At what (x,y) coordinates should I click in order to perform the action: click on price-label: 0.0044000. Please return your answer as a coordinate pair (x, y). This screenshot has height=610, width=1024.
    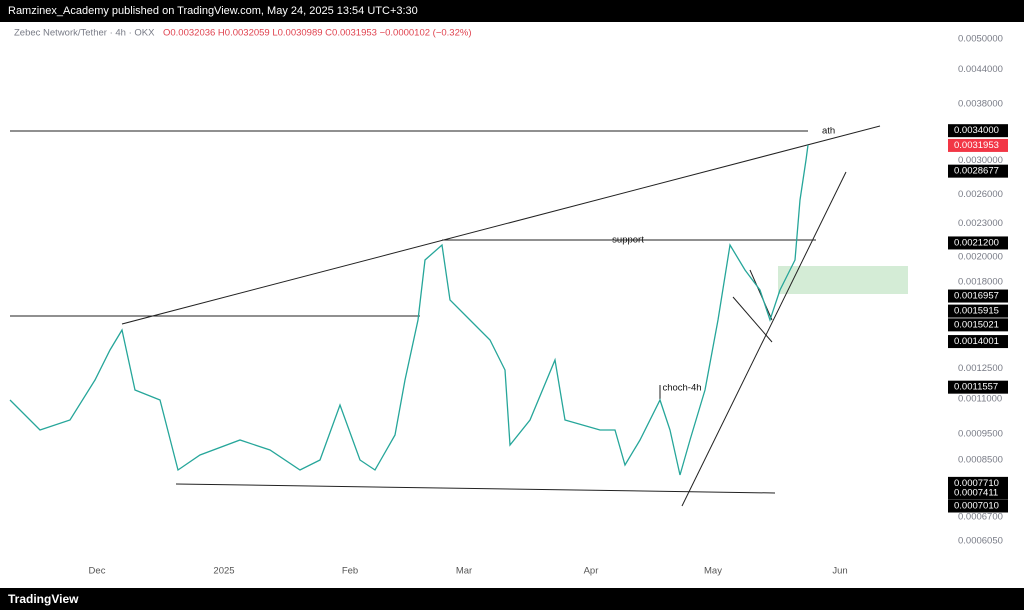
    Looking at the image, I should click on (980, 69).